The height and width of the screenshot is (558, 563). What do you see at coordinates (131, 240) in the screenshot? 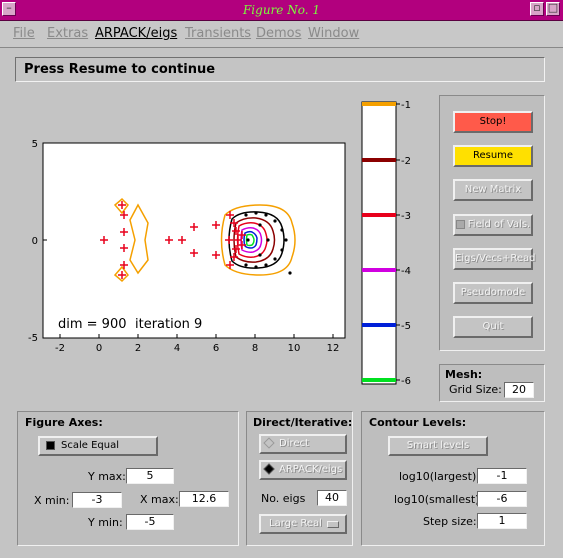
I see `left-contours` at bounding box center [131, 240].